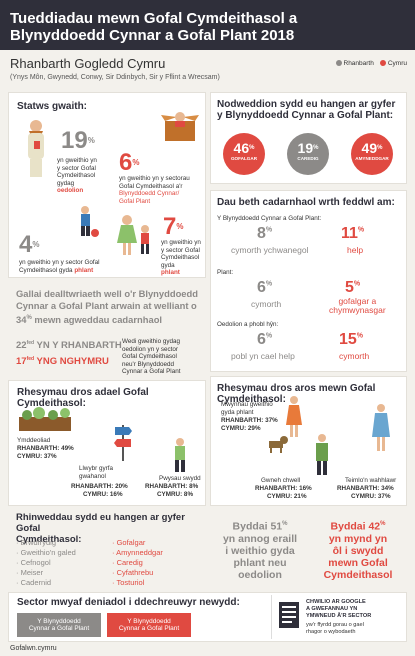 The height and width of the screenshot is (656, 415). I want to click on needs-item: · Cefnogol, so click(33, 562).